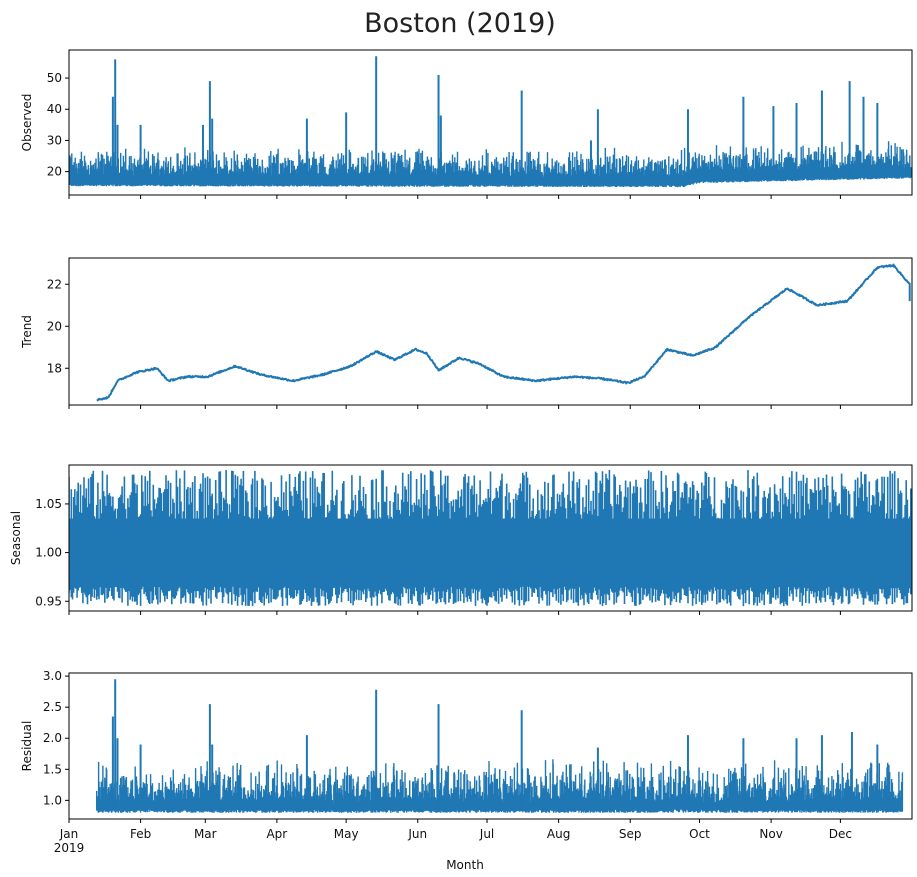  I want to click on y-axis-label-seasonal: Seasonal, so click(16, 538).